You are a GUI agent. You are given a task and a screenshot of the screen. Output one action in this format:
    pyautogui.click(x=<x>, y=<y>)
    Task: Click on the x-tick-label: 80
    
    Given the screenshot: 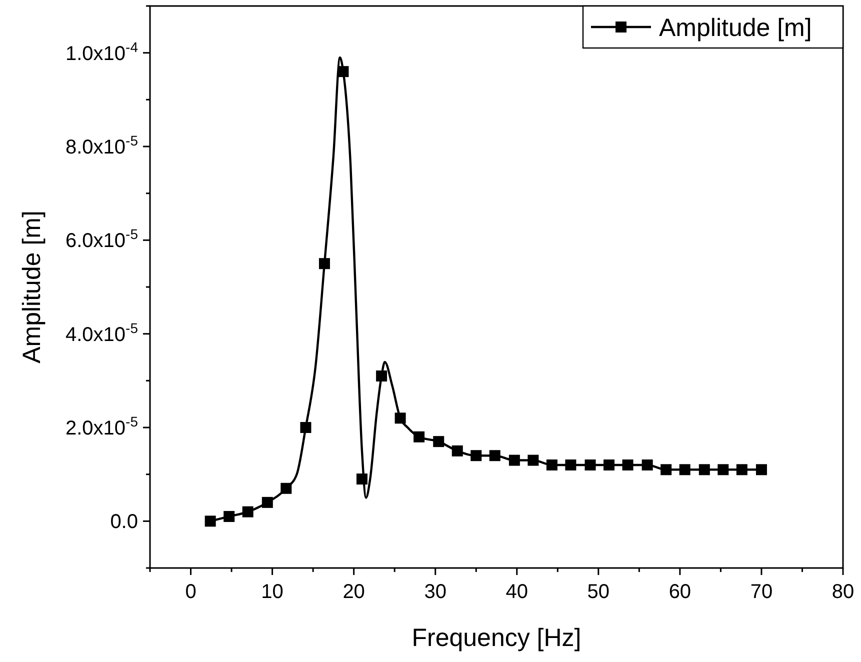 What is the action you would take?
    pyautogui.click(x=843, y=592)
    